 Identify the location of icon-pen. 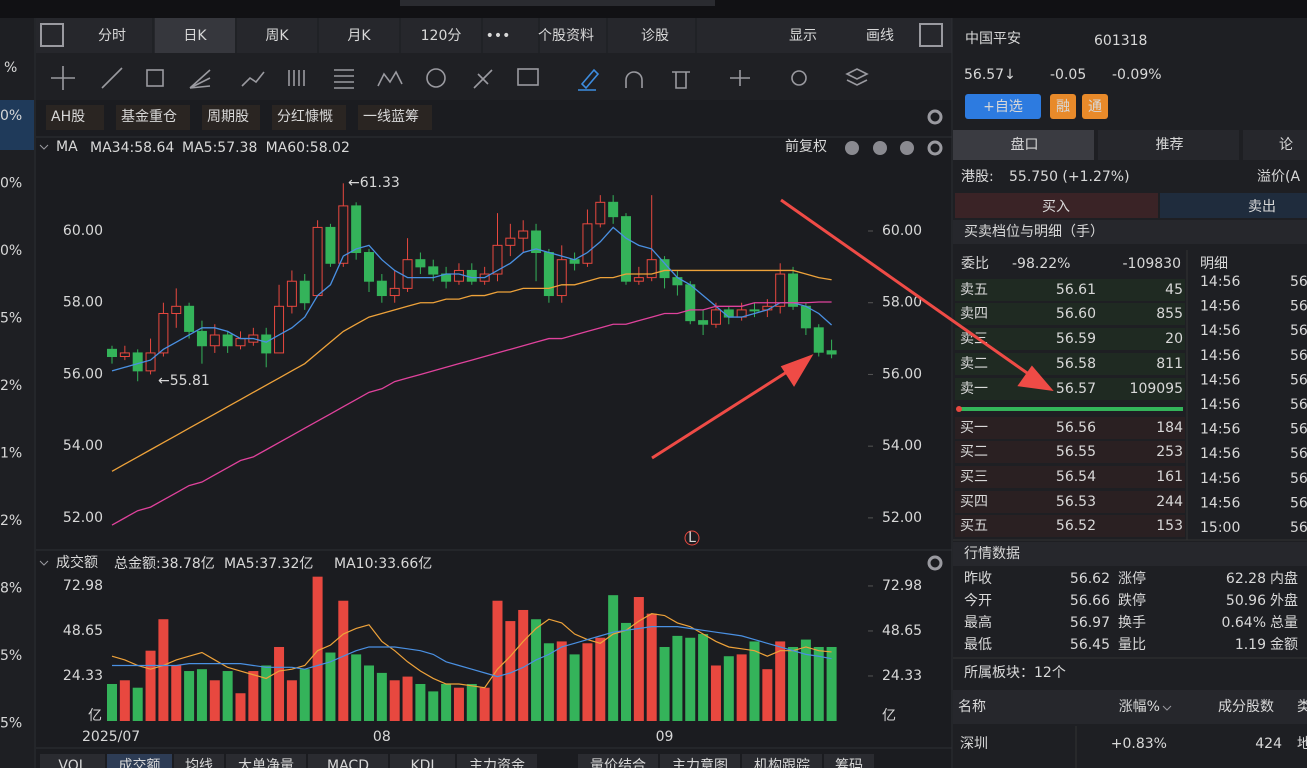
(589, 79).